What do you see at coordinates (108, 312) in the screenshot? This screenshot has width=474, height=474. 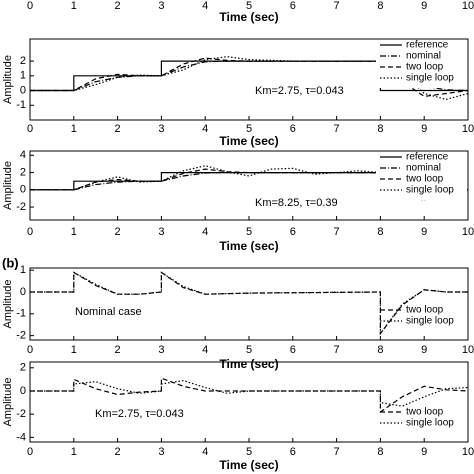 I see `annotation: Nominal case` at bounding box center [108, 312].